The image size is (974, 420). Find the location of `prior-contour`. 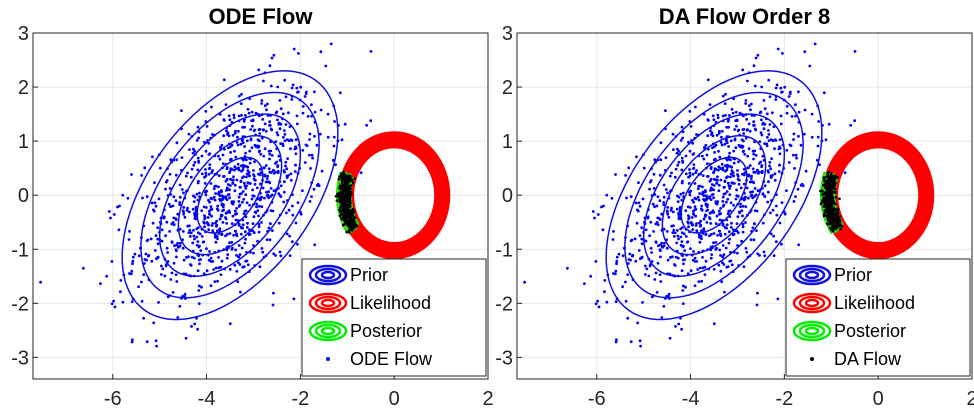

prior-contour is located at coordinates (714, 195).